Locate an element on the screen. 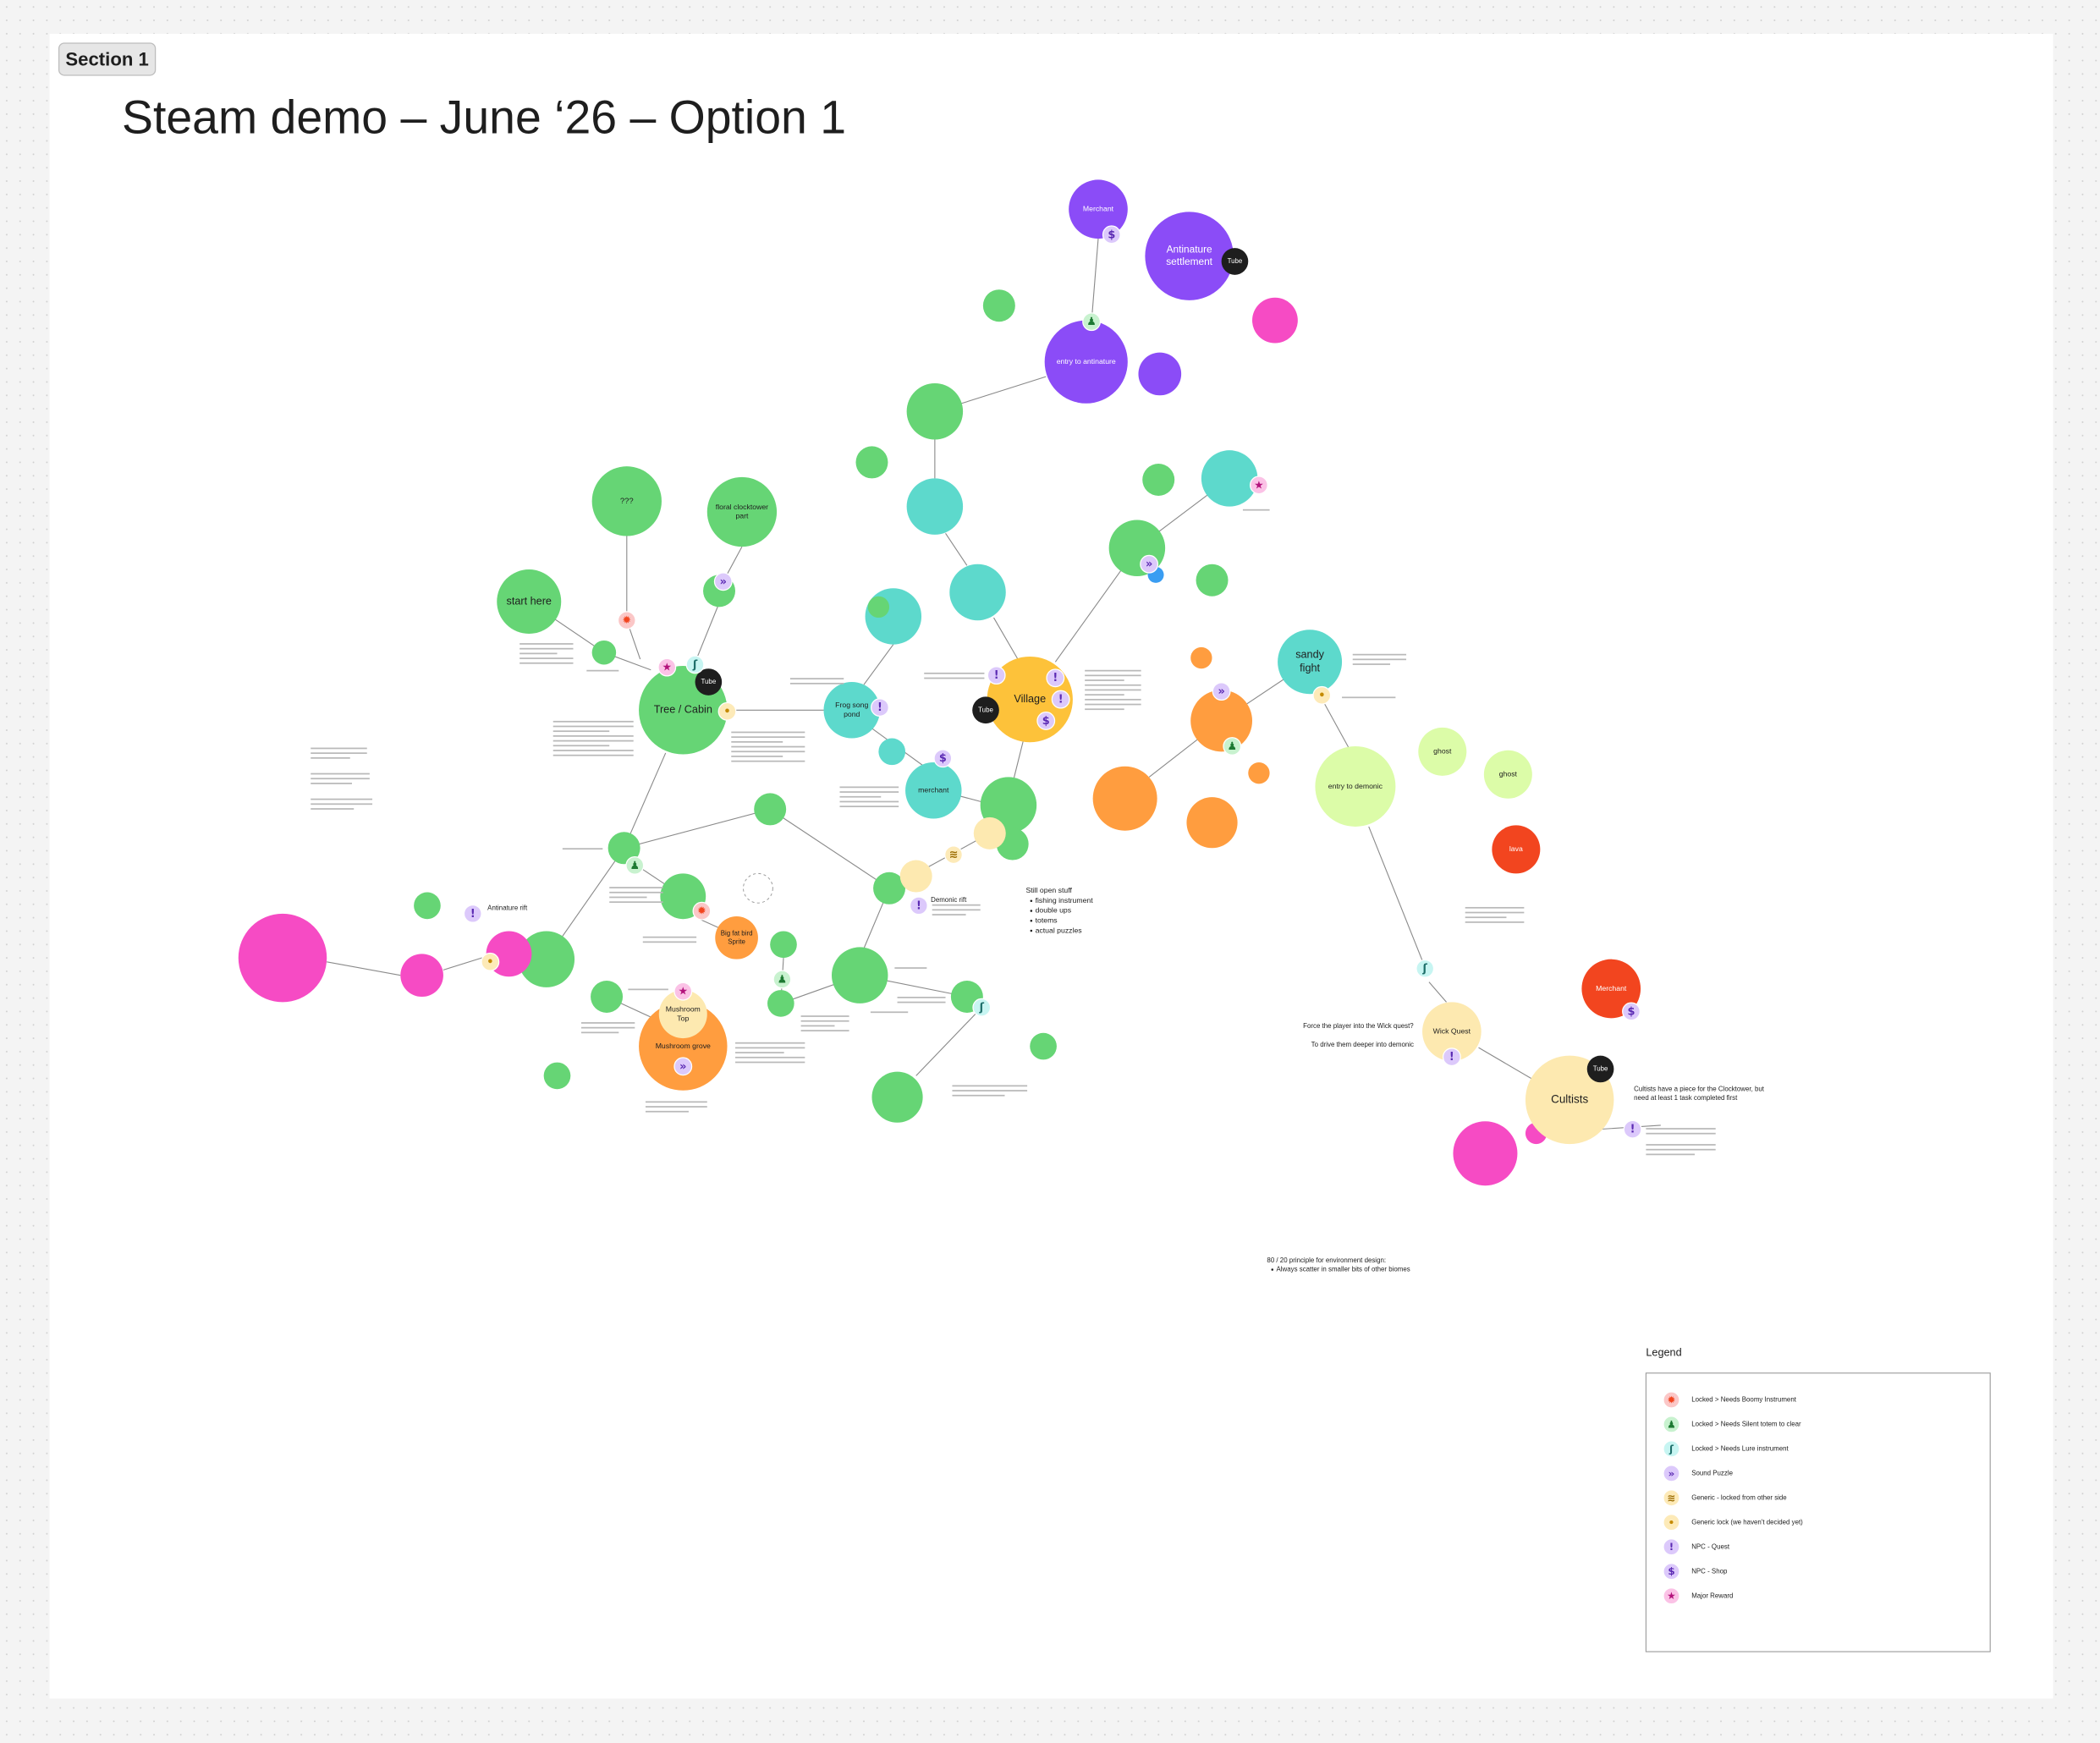 The height and width of the screenshot is (1743, 2100). legend-label: Locked > Needs Silent totem to clear is located at coordinates (1746, 1424).